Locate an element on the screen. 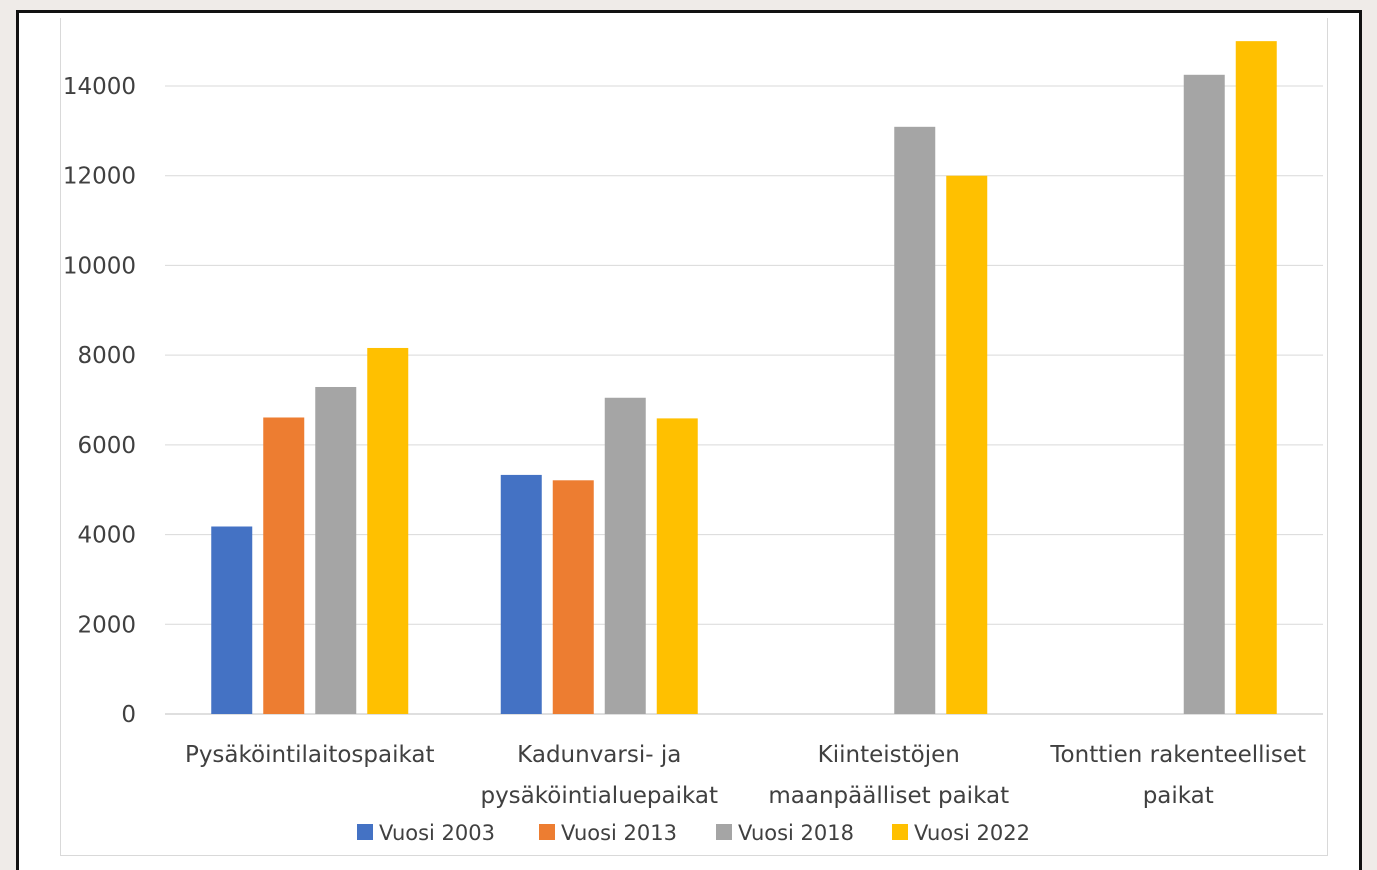 This screenshot has height=870, width=1377. y-tick-label: 10000 is located at coordinates (99, 266).